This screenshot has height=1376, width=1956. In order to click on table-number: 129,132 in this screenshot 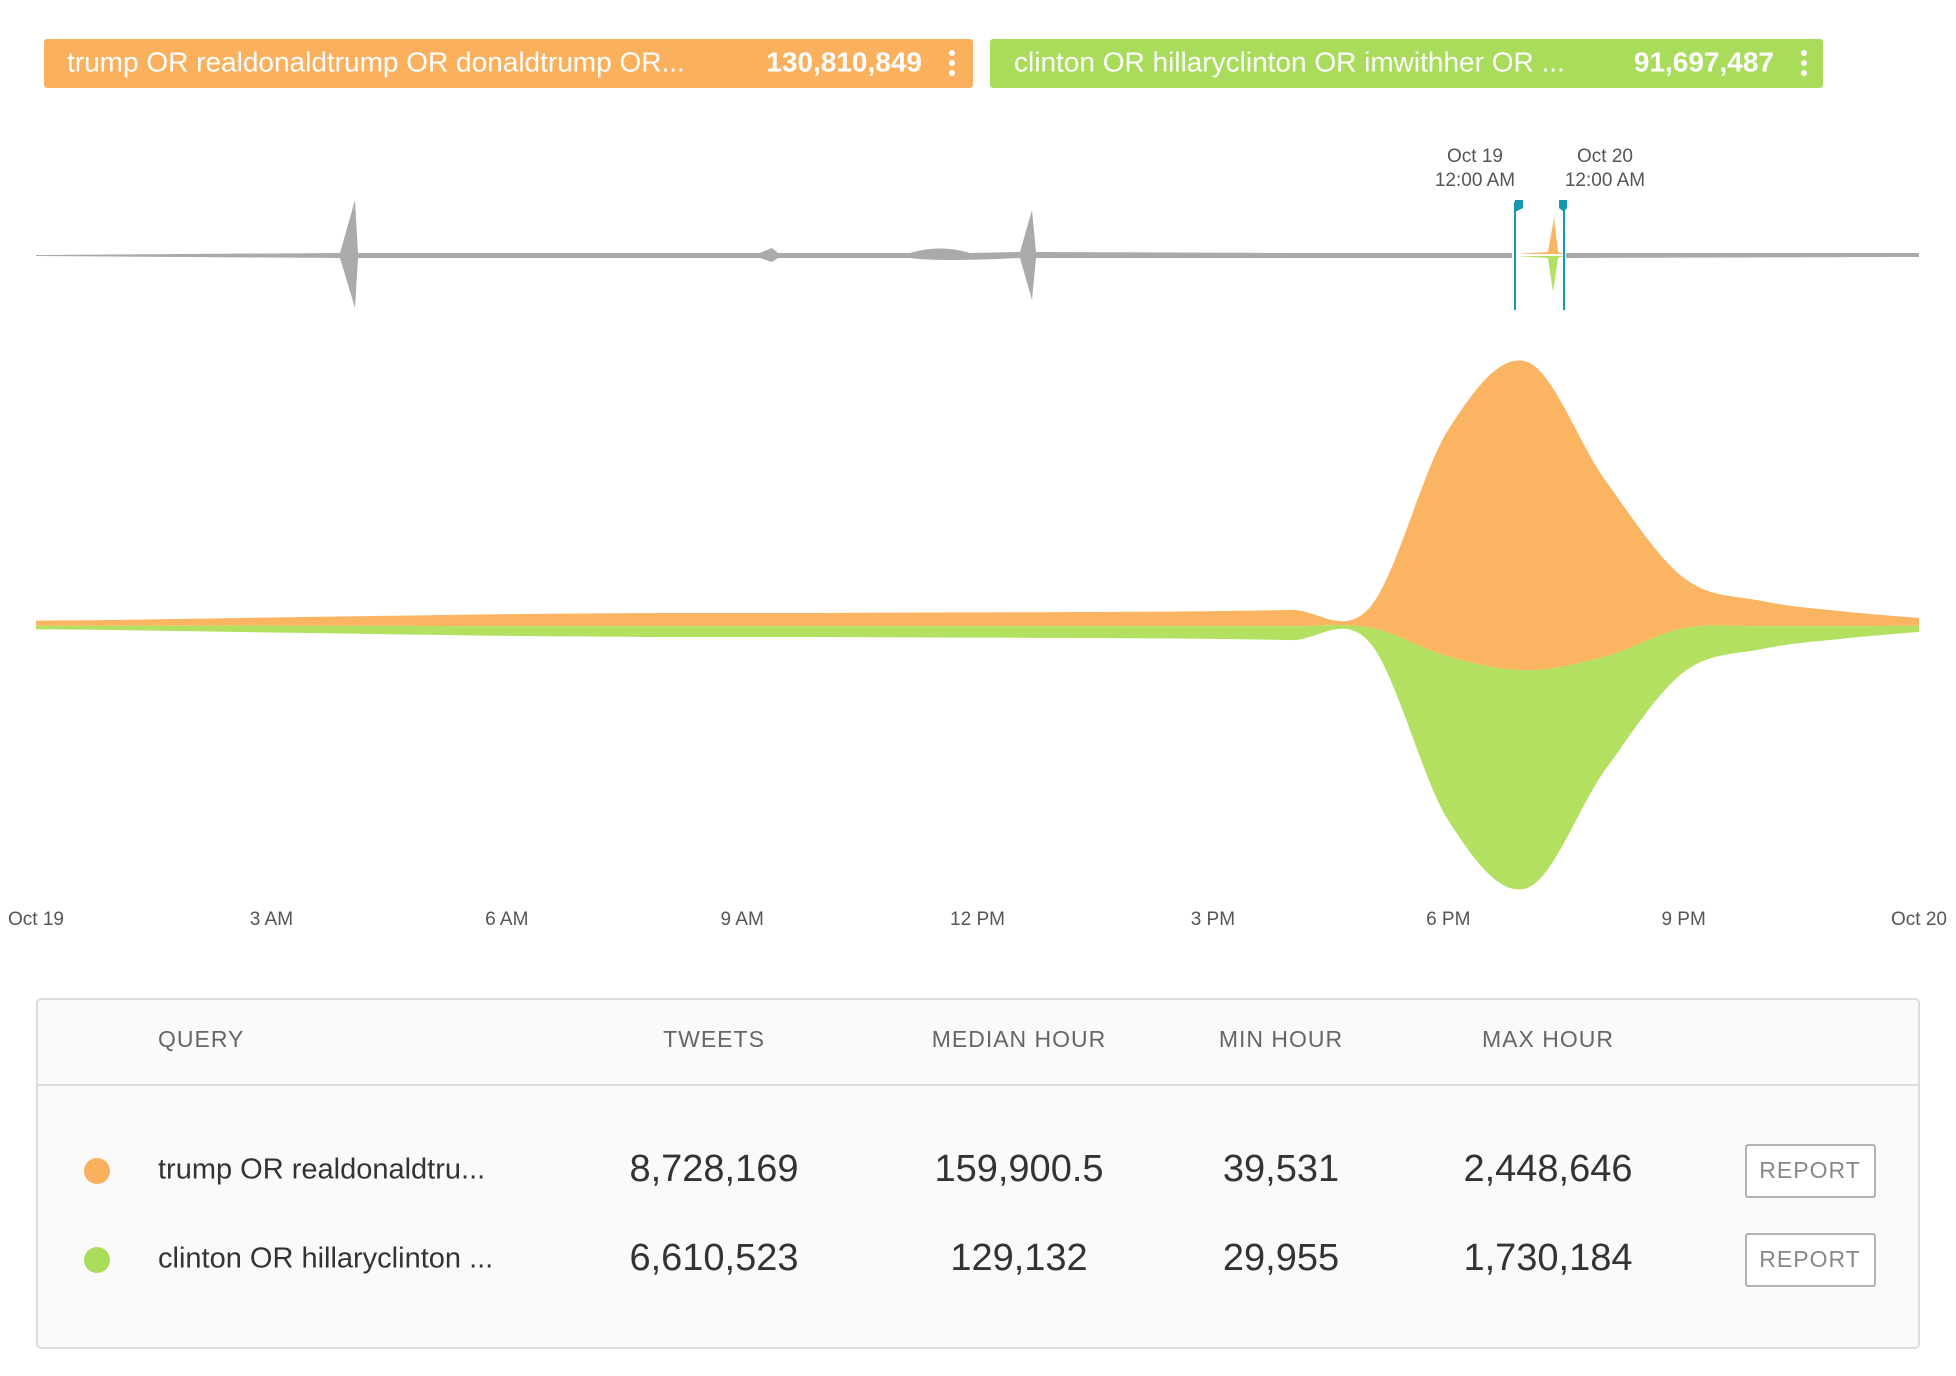, I will do `click(1018, 1258)`.